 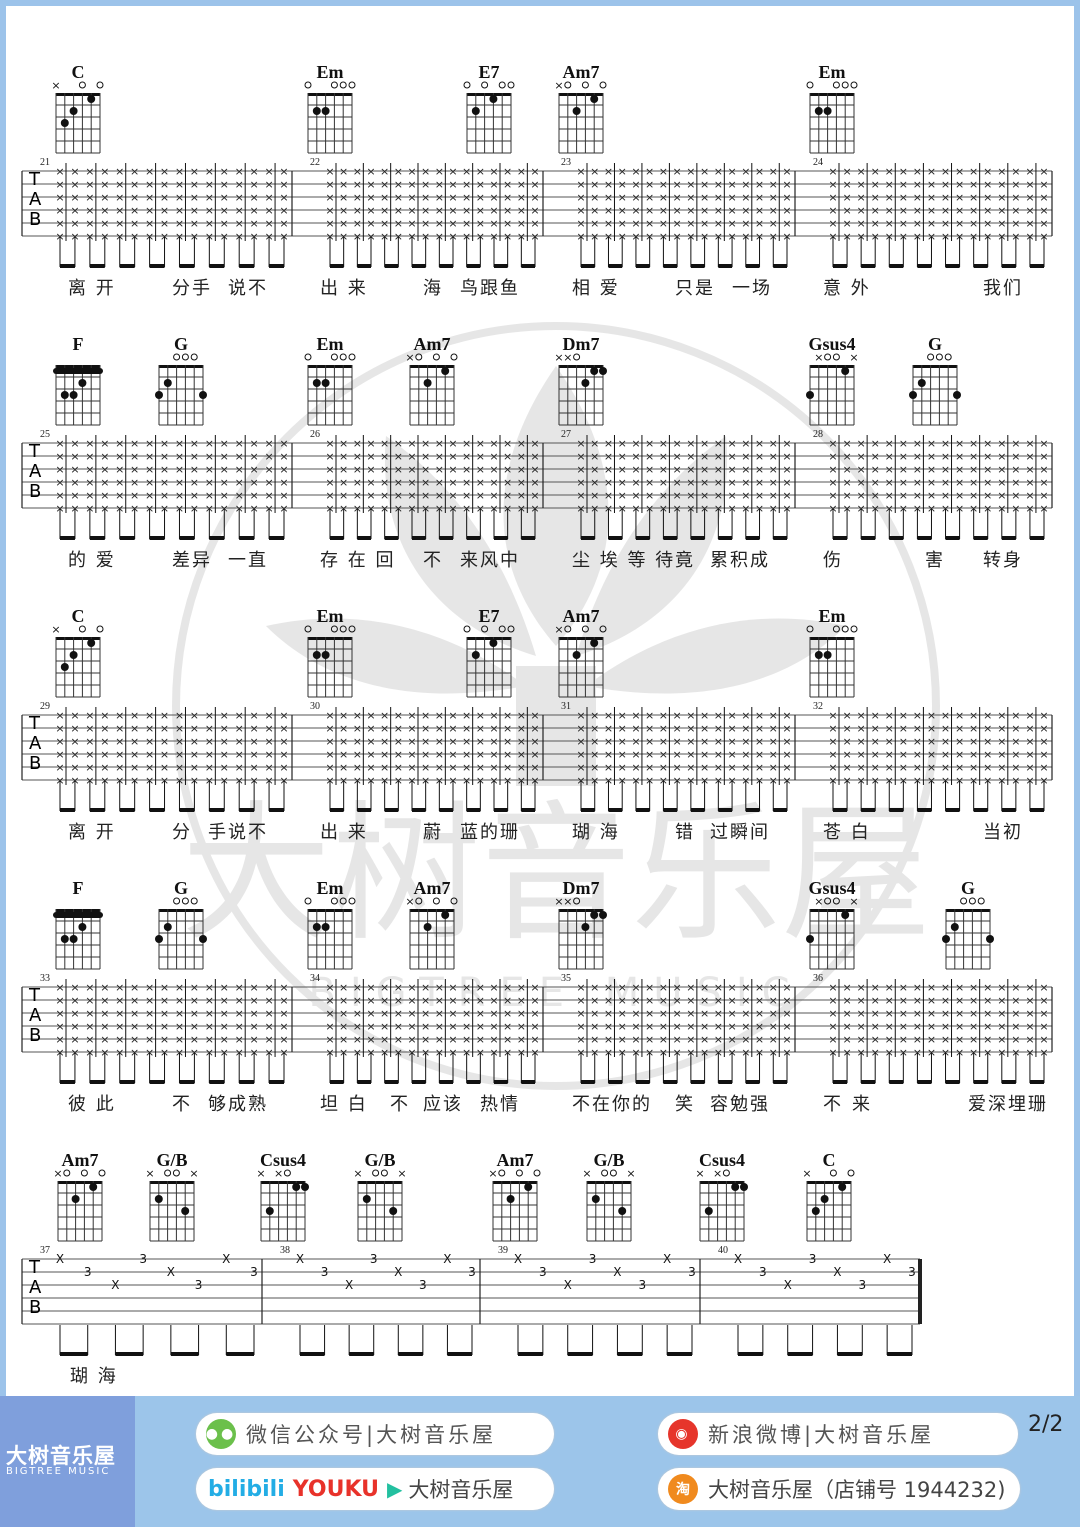 What do you see at coordinates (1003, 288) in the screenshot?
I see `lyric: 我们` at bounding box center [1003, 288].